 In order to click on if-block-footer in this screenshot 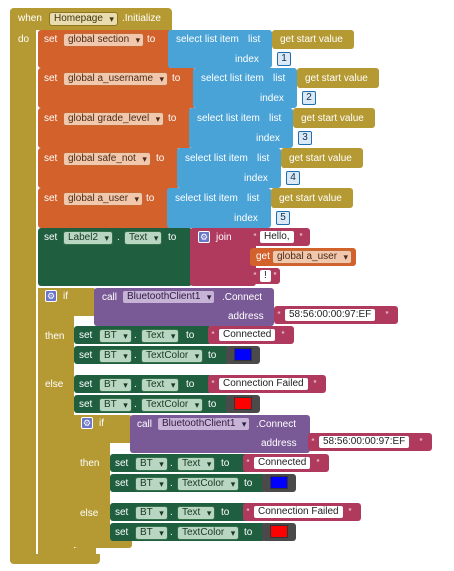, I will do `click(67, 553)`.